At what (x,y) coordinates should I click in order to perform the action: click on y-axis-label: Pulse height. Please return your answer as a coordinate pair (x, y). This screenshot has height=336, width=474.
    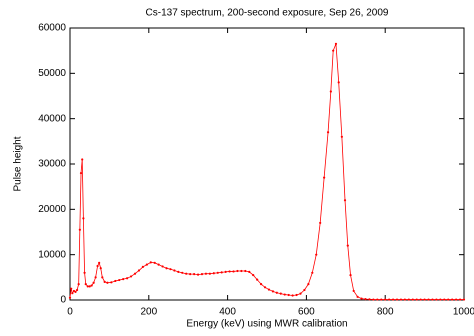
    Looking at the image, I should click on (18, 163).